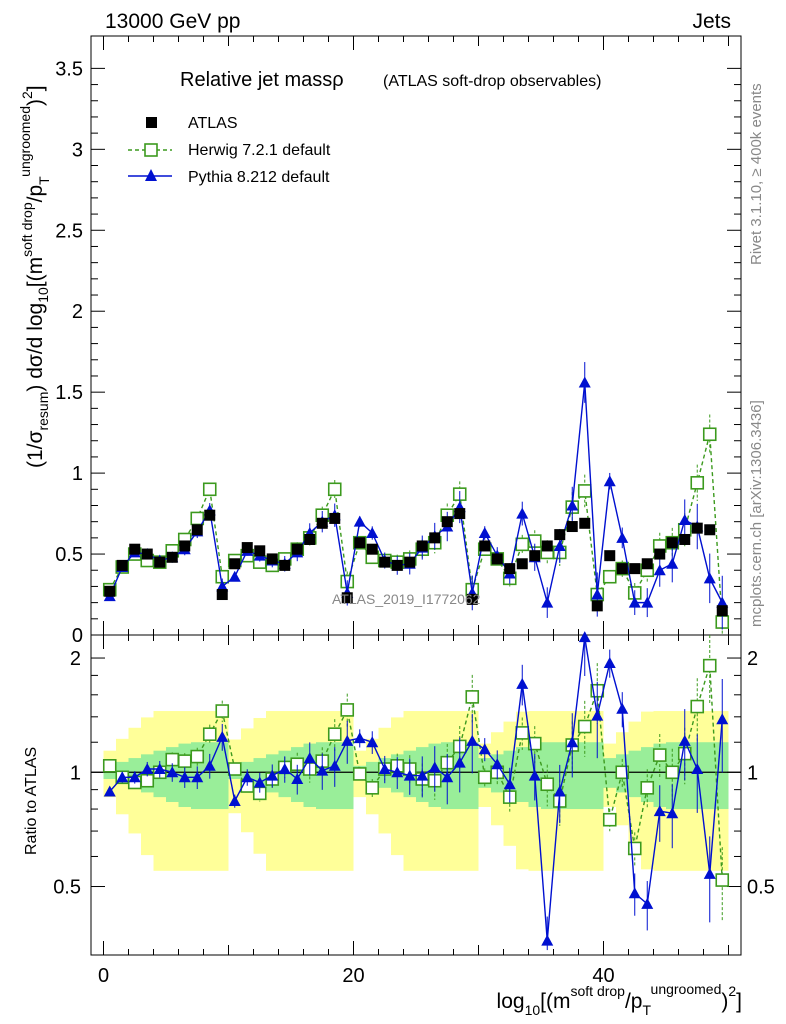 Image resolution: width=786 pixels, height=1024 pixels. Describe the element at coordinates (151, 122) in the screenshot. I see `legend-atlas-marker` at that location.